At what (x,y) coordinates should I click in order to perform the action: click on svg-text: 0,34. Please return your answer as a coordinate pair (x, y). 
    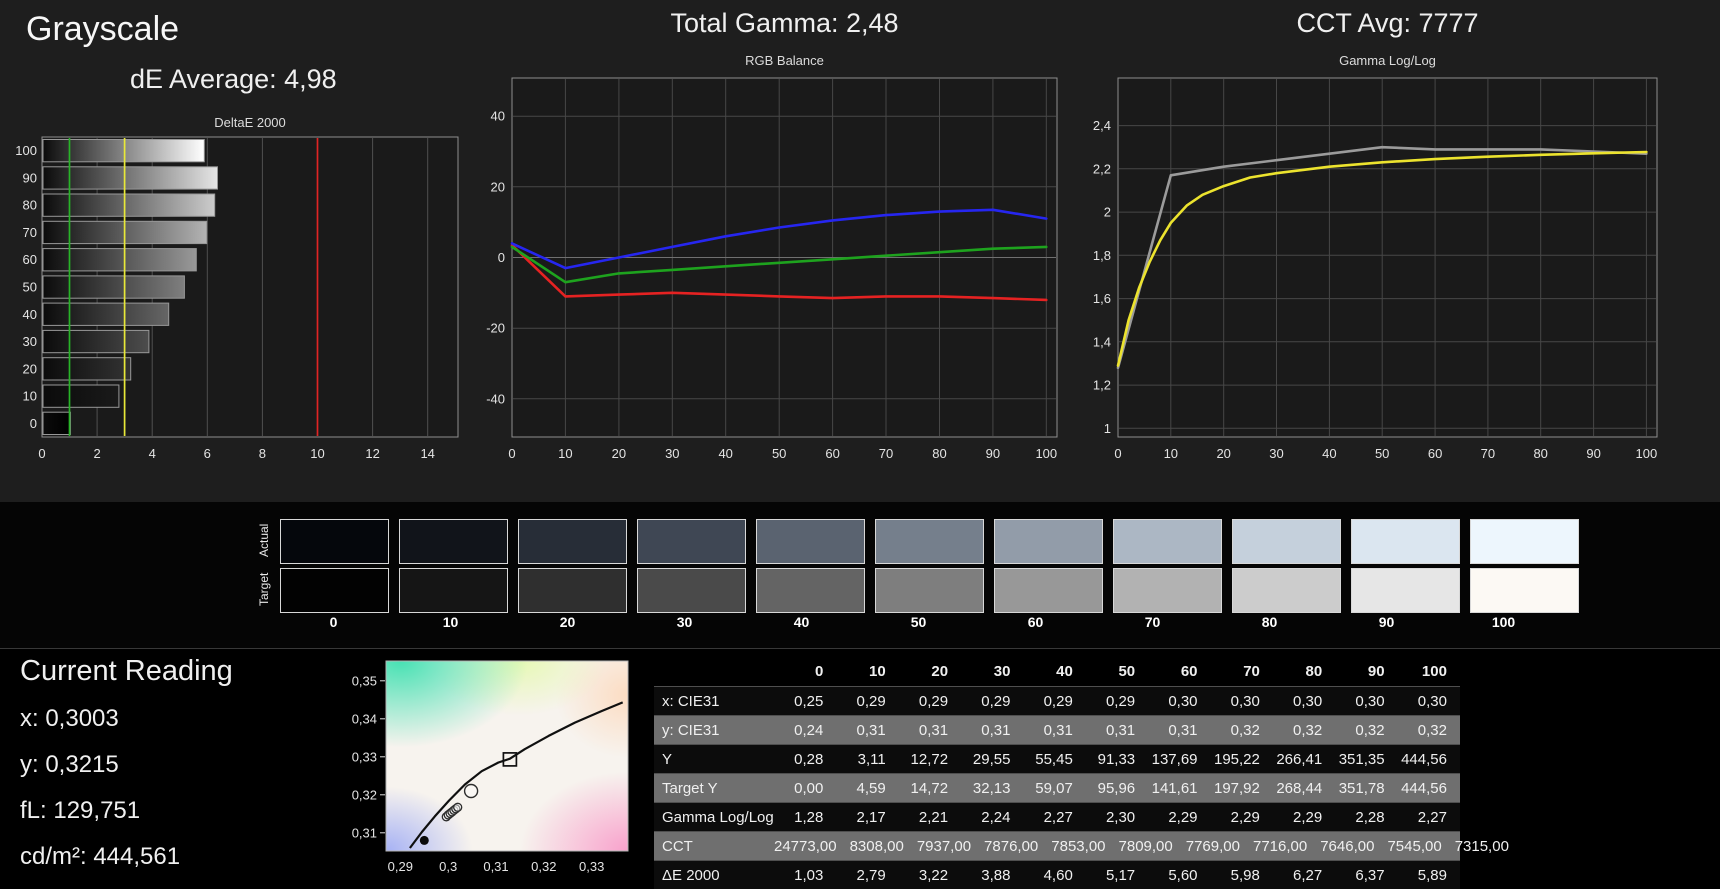
    Looking at the image, I should click on (364, 718).